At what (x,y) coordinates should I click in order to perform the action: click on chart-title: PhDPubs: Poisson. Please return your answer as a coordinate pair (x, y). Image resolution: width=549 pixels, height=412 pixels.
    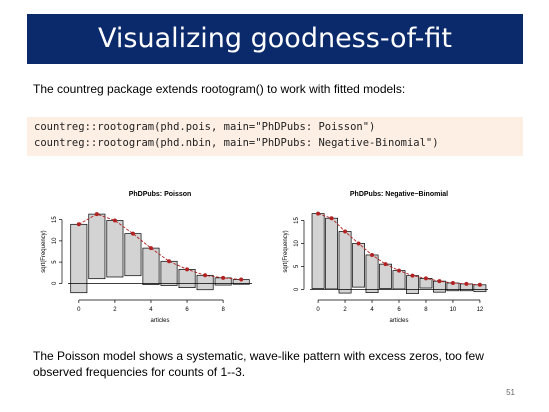
    Looking at the image, I should click on (160, 194).